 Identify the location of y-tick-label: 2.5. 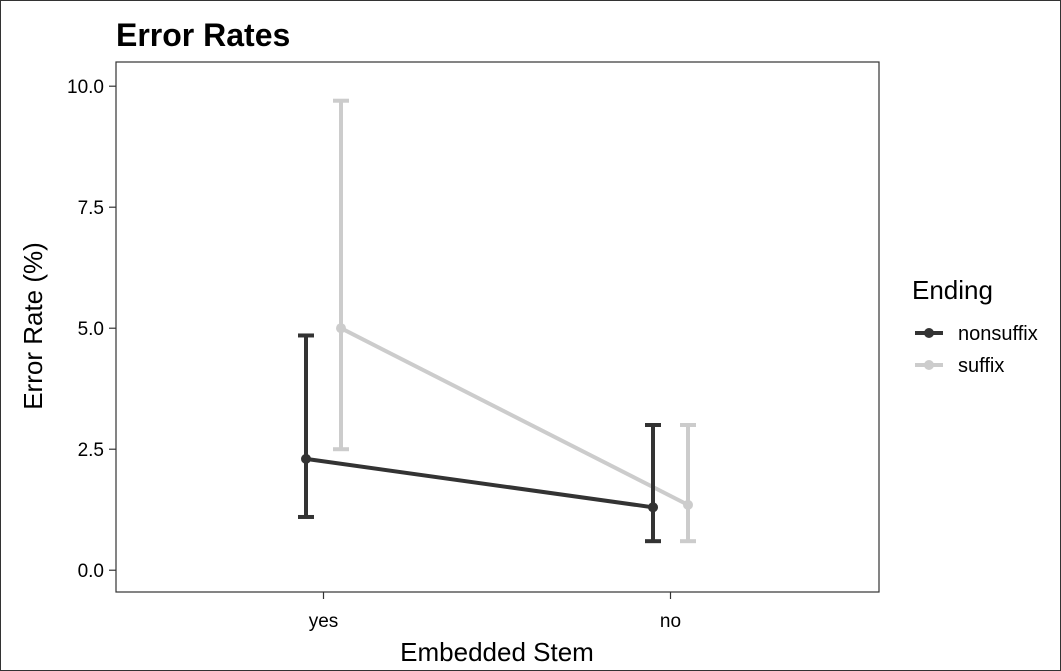
(91, 450).